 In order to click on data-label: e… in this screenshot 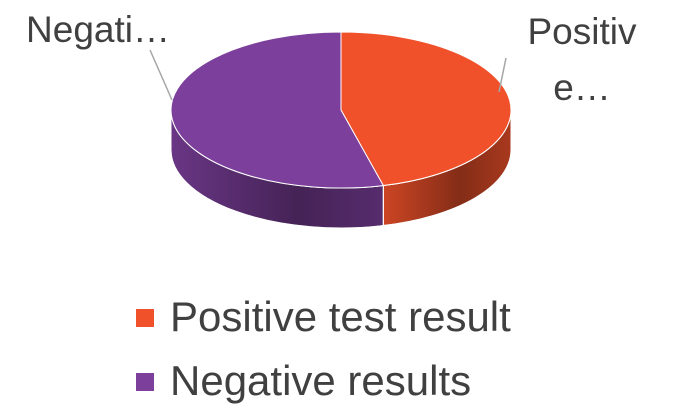, I will do `click(582, 87)`.